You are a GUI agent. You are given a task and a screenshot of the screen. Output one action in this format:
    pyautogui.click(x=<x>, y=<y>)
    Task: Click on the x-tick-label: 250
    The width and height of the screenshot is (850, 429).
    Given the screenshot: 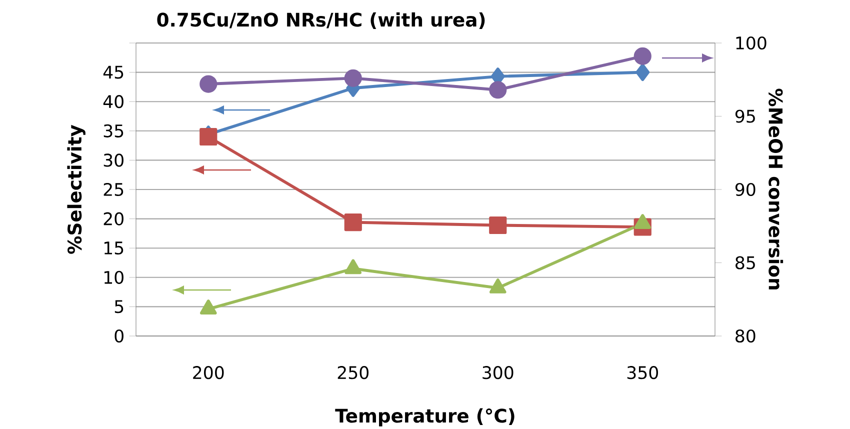 What is the action you would take?
    pyautogui.click(x=353, y=373)
    